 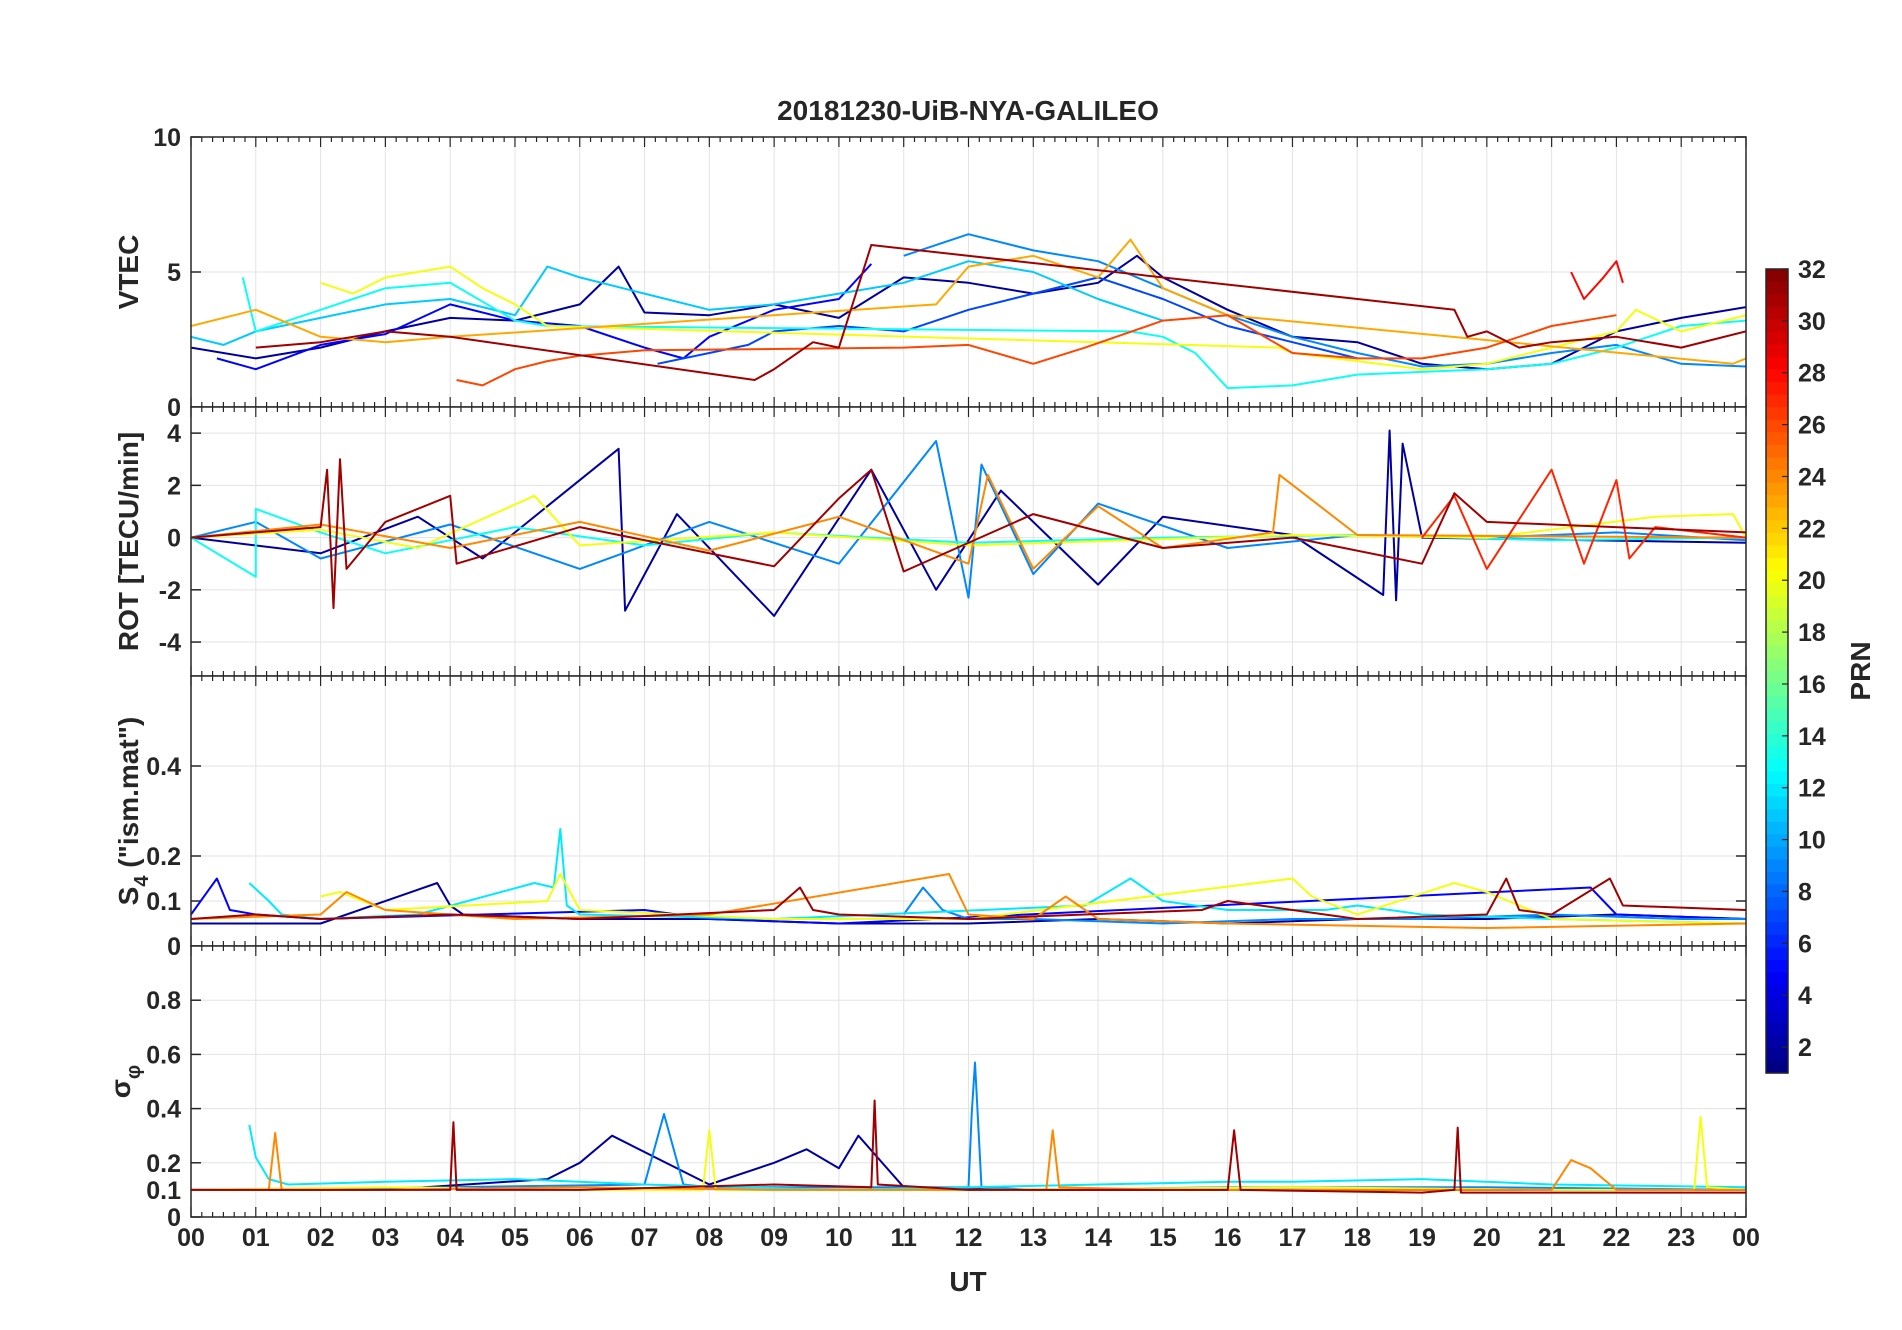 What do you see at coordinates (133, 811) in the screenshot?
I see `y-axis-label-s4: S4 ("ism.mat")` at bounding box center [133, 811].